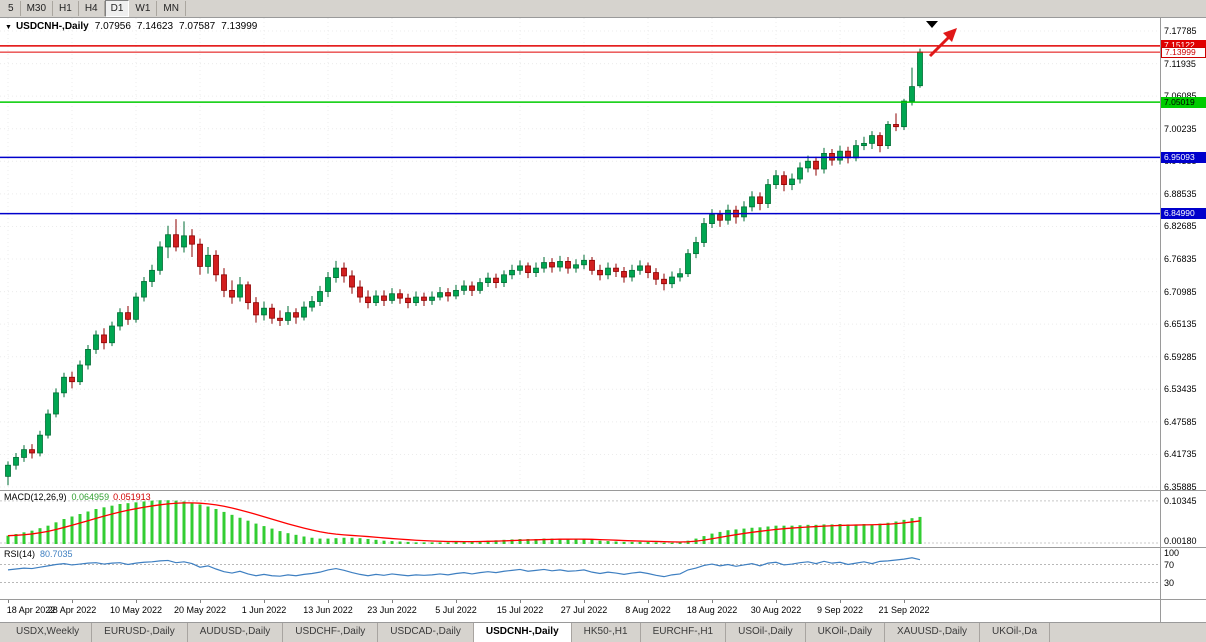 This screenshot has height=642, width=1206. I want to click on macd-histogram, so click(464, 522).